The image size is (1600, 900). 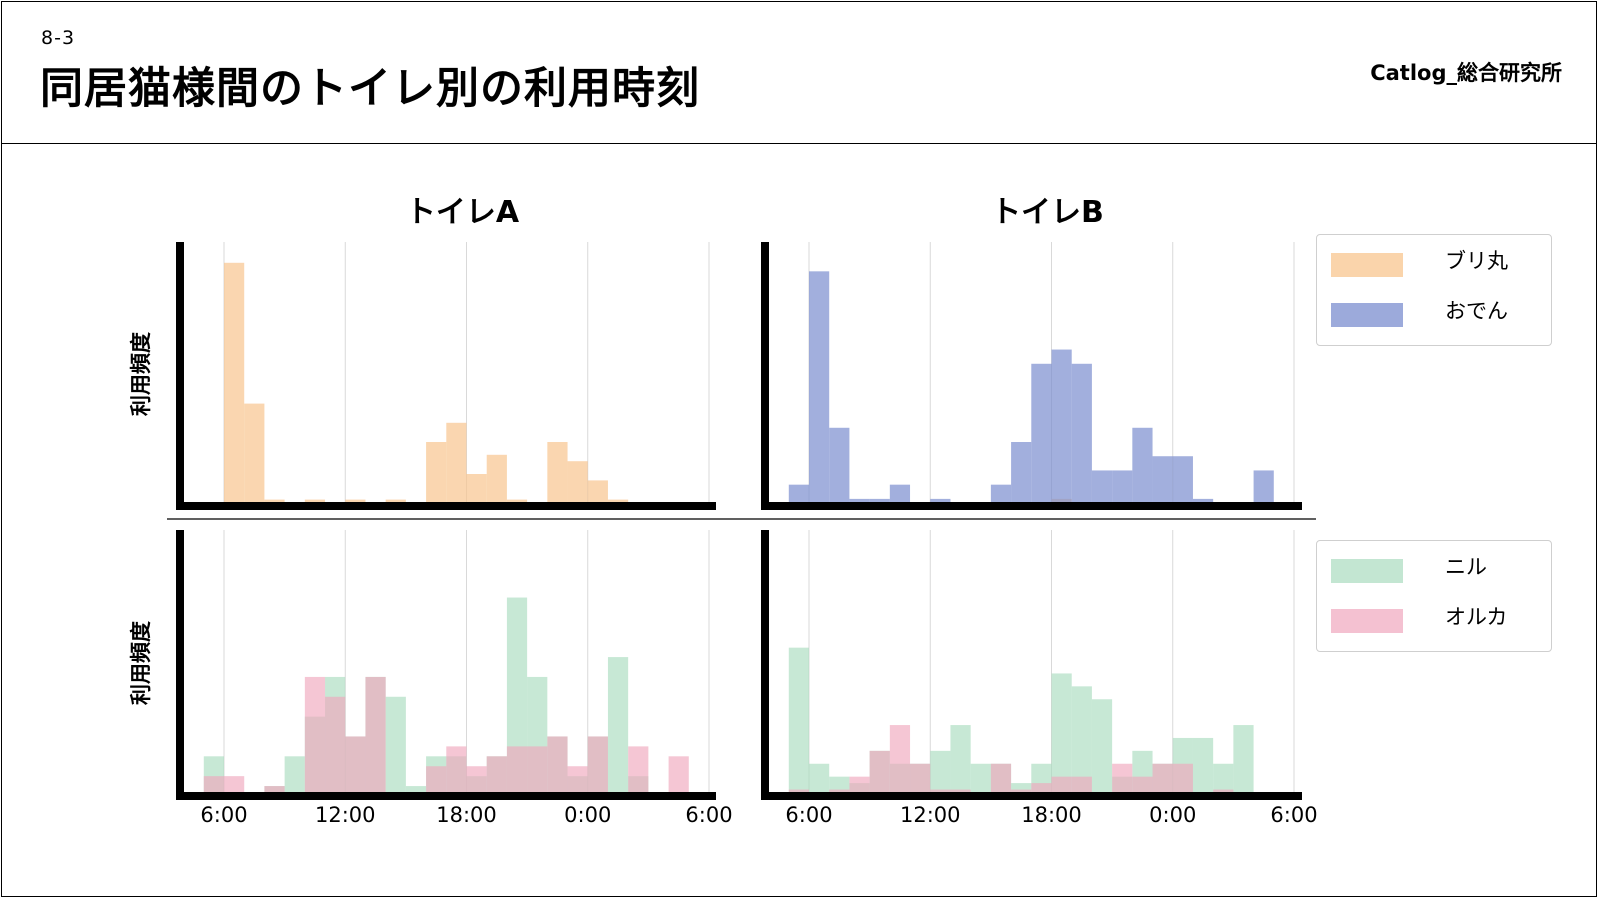 I want to click on legend-swatch-orca, so click(x=1367, y=621).